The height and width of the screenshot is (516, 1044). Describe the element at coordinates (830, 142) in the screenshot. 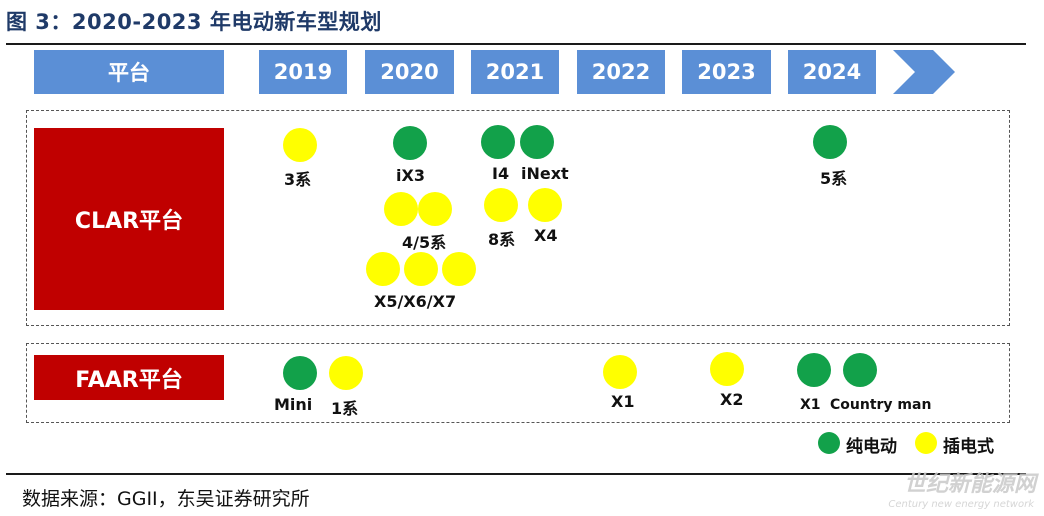

I see `model-5-series-ev-dot` at that location.